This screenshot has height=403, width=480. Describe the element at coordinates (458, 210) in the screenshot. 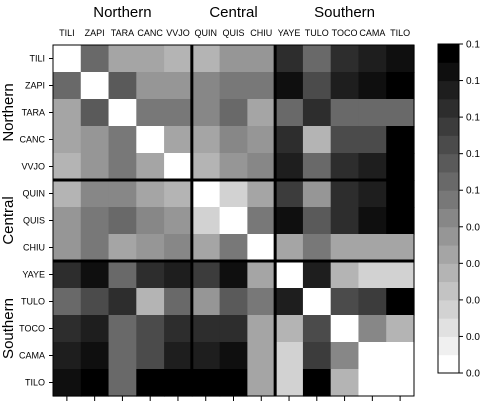

I see `colorbar: 0.00 0.02 0.04 0.06 0.08 0.10 0.12 0.14 0.16 0.18` at that location.